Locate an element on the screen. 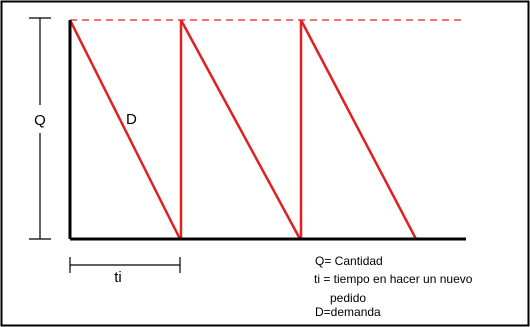 The height and width of the screenshot is (327, 530). interval-dimension is located at coordinates (125, 265).